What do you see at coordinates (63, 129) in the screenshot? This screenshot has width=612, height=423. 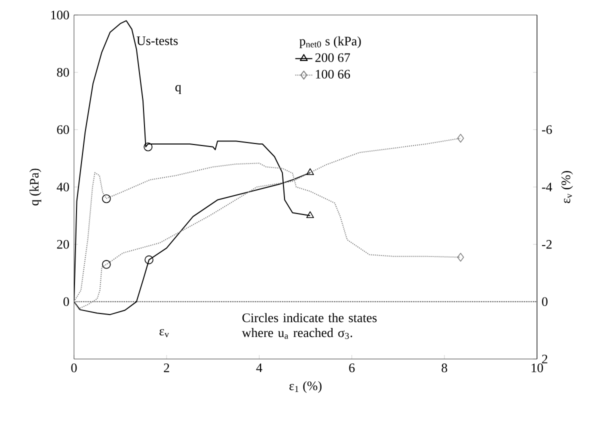 I see `y-tick-label: 60` at bounding box center [63, 129].